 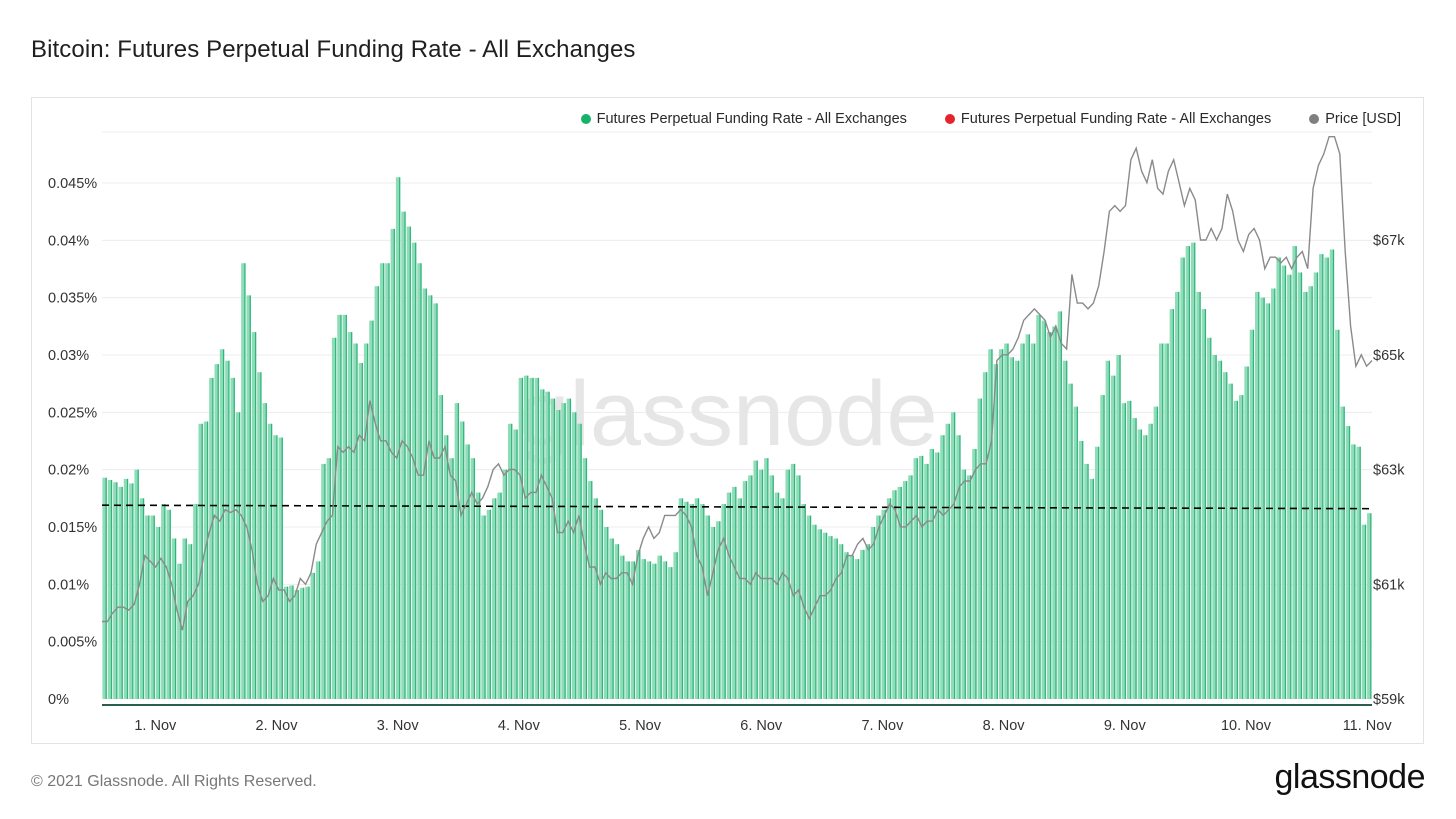 I want to click on y-axis-tick-label: 0.005%, so click(x=72, y=643).